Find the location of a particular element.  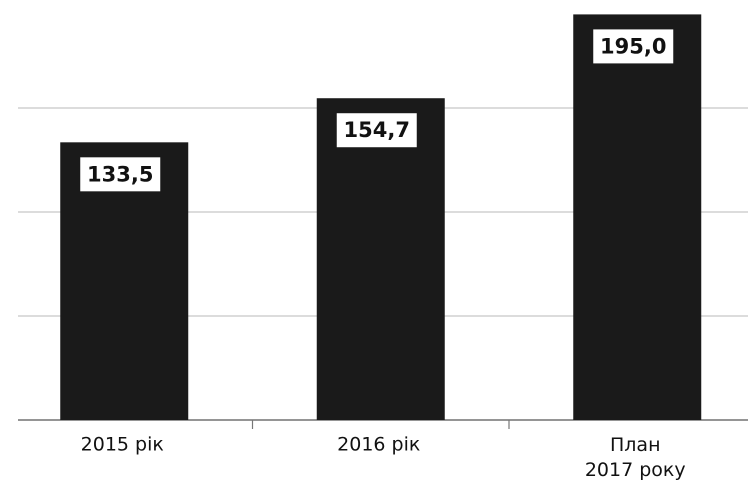

value-label: 154,7 is located at coordinates (377, 130).